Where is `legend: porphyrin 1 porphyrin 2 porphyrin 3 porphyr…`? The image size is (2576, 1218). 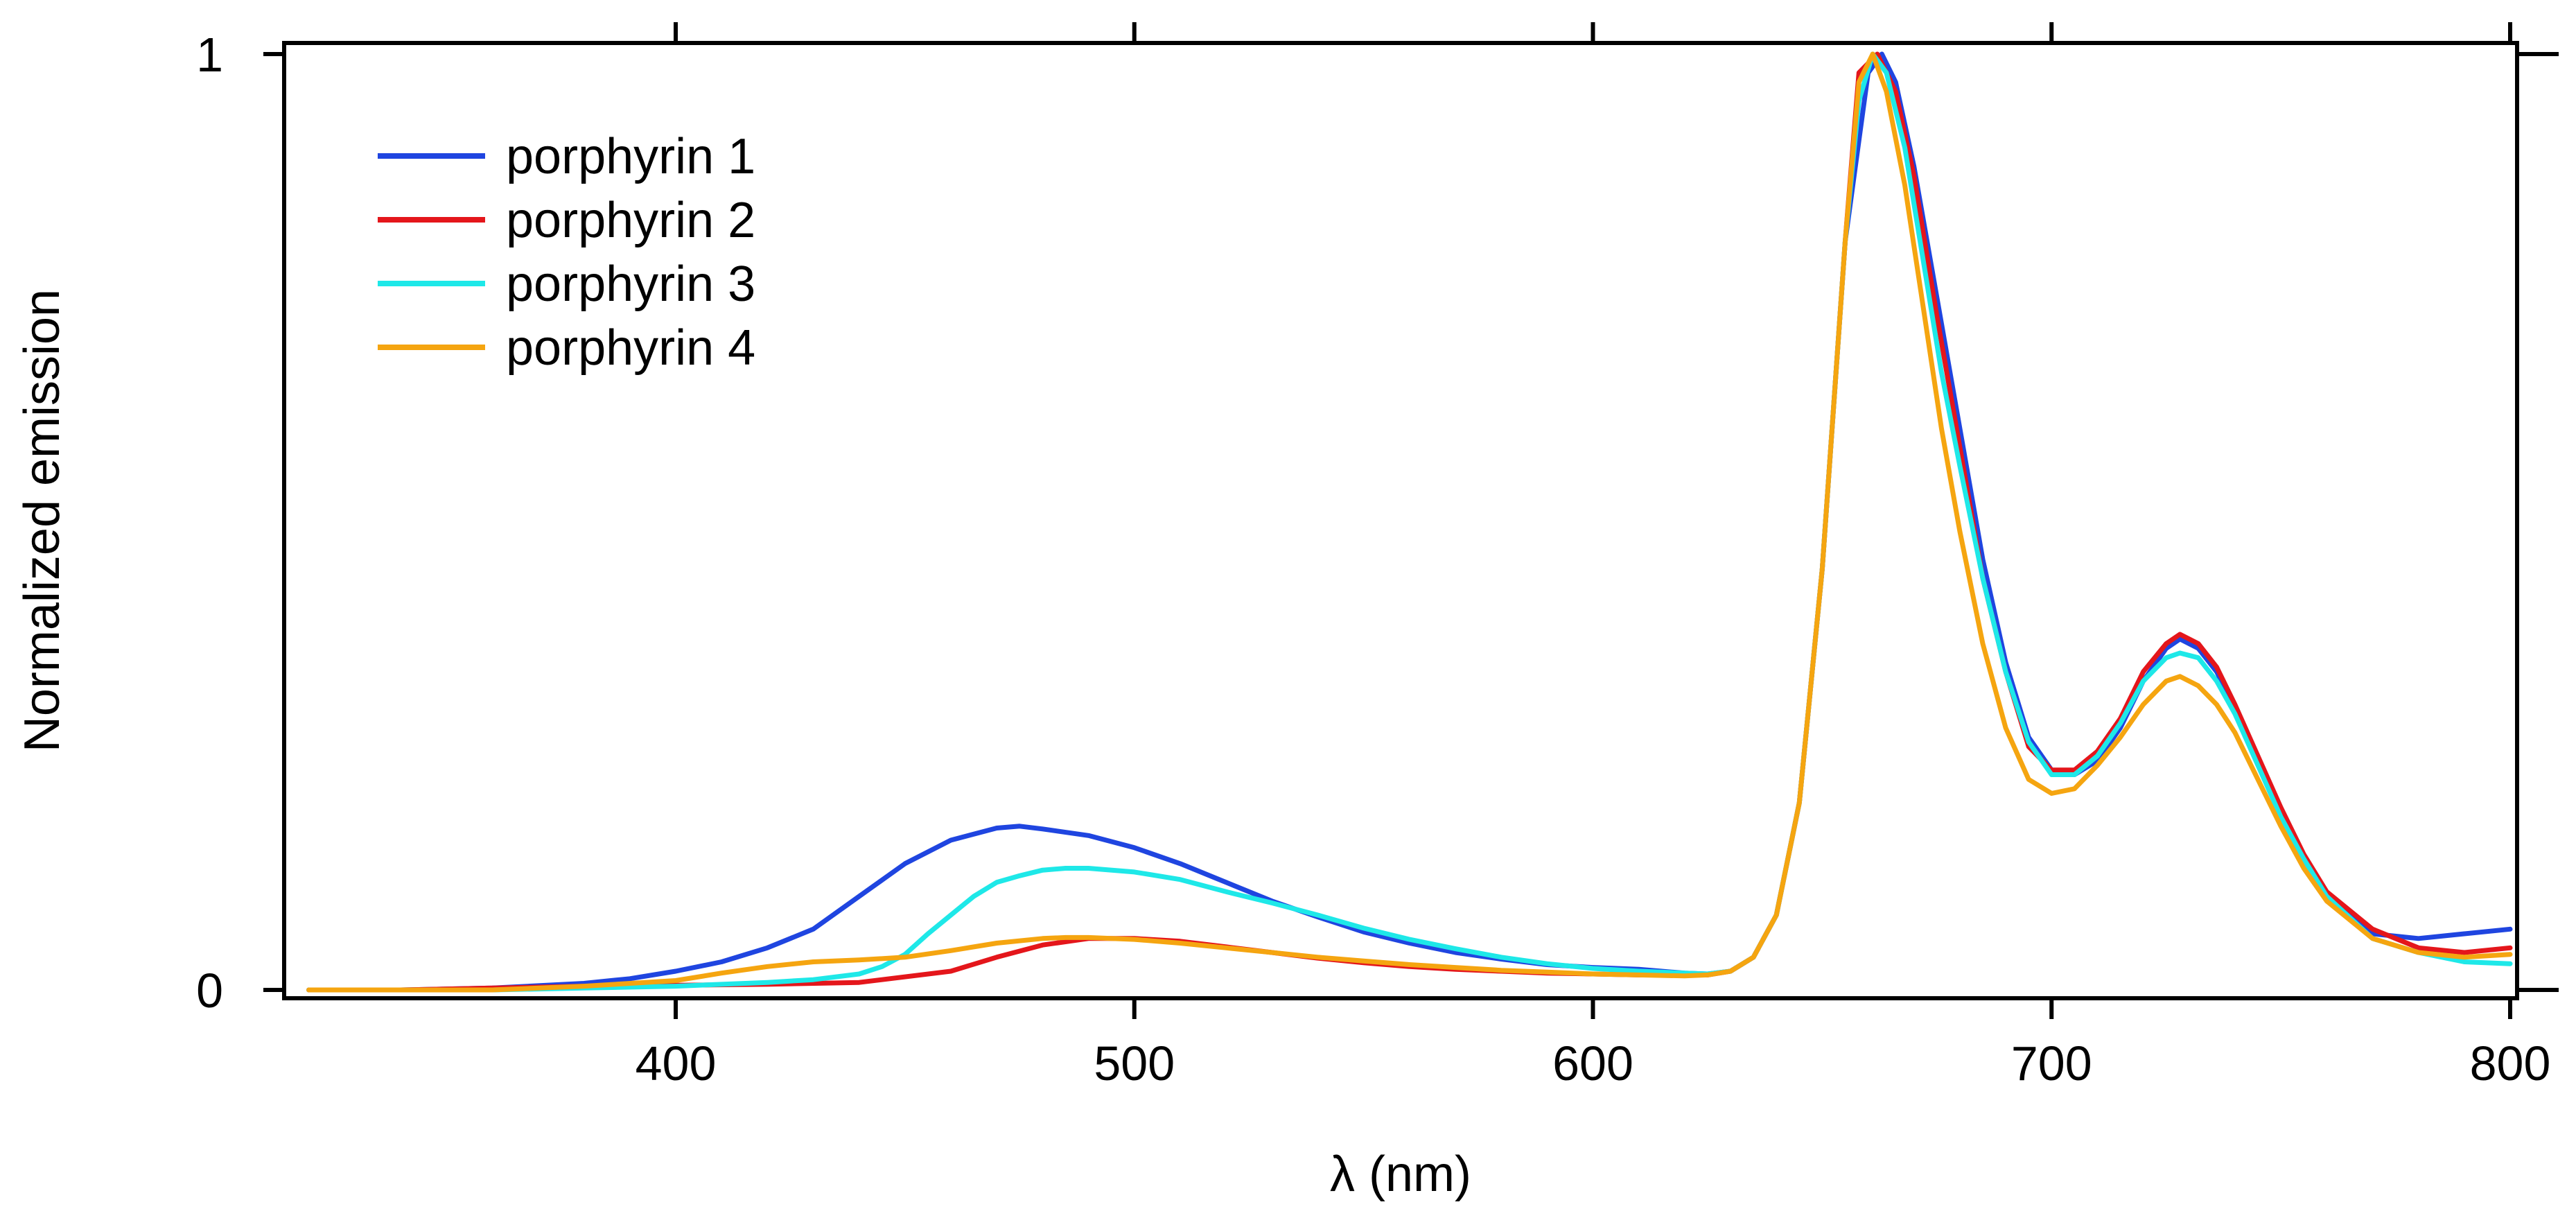
legend: porphyrin 1 porphyrin 2 porphyrin 3 porphyr… is located at coordinates (566, 253).